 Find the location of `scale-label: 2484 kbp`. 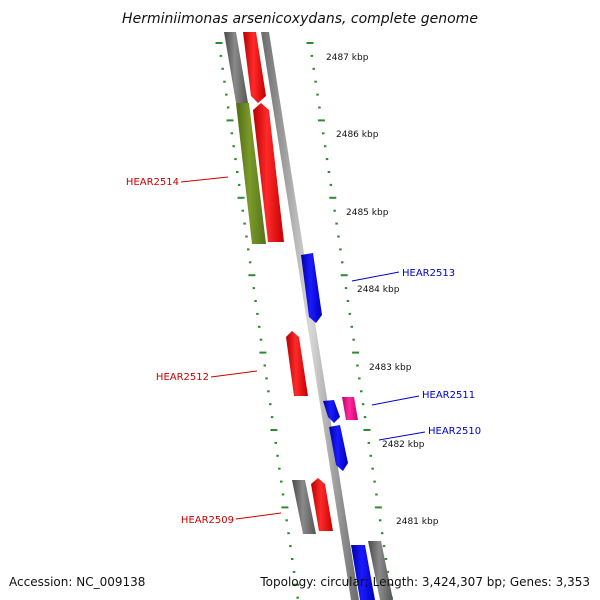

scale-label: 2484 kbp is located at coordinates (378, 290).